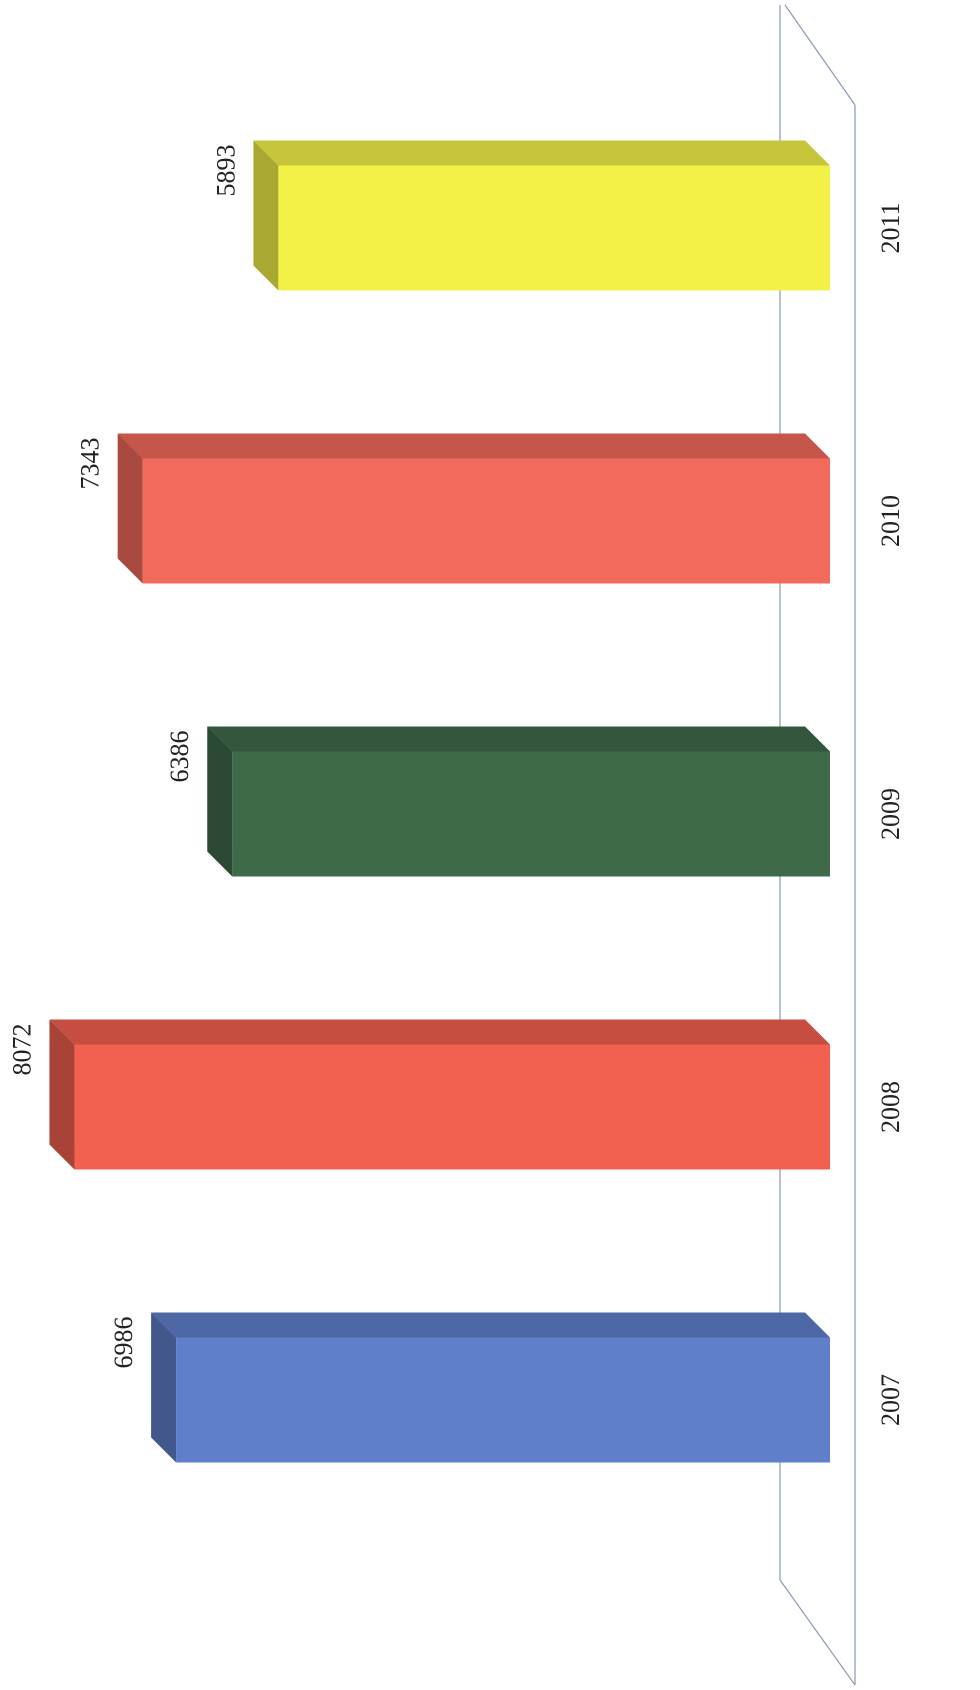 The image size is (980, 1690). Describe the element at coordinates (890, 1400) in the screenshot. I see `x-tick-label: 2007` at that location.